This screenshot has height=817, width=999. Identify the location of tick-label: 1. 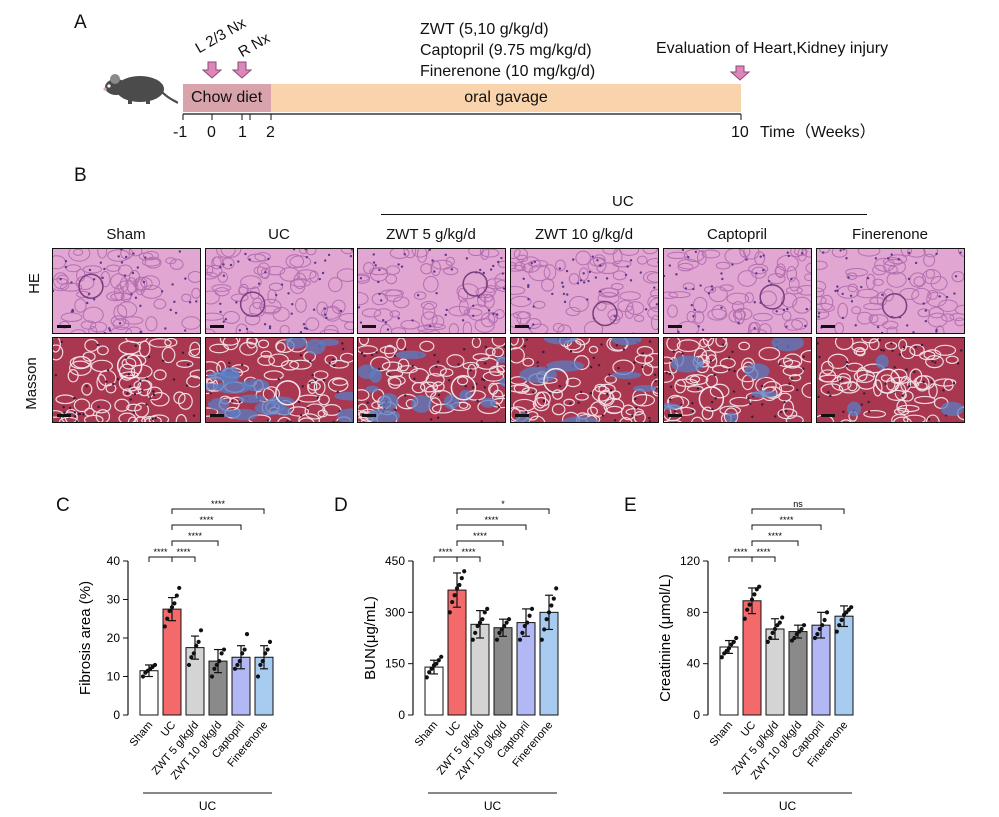
(242, 132).